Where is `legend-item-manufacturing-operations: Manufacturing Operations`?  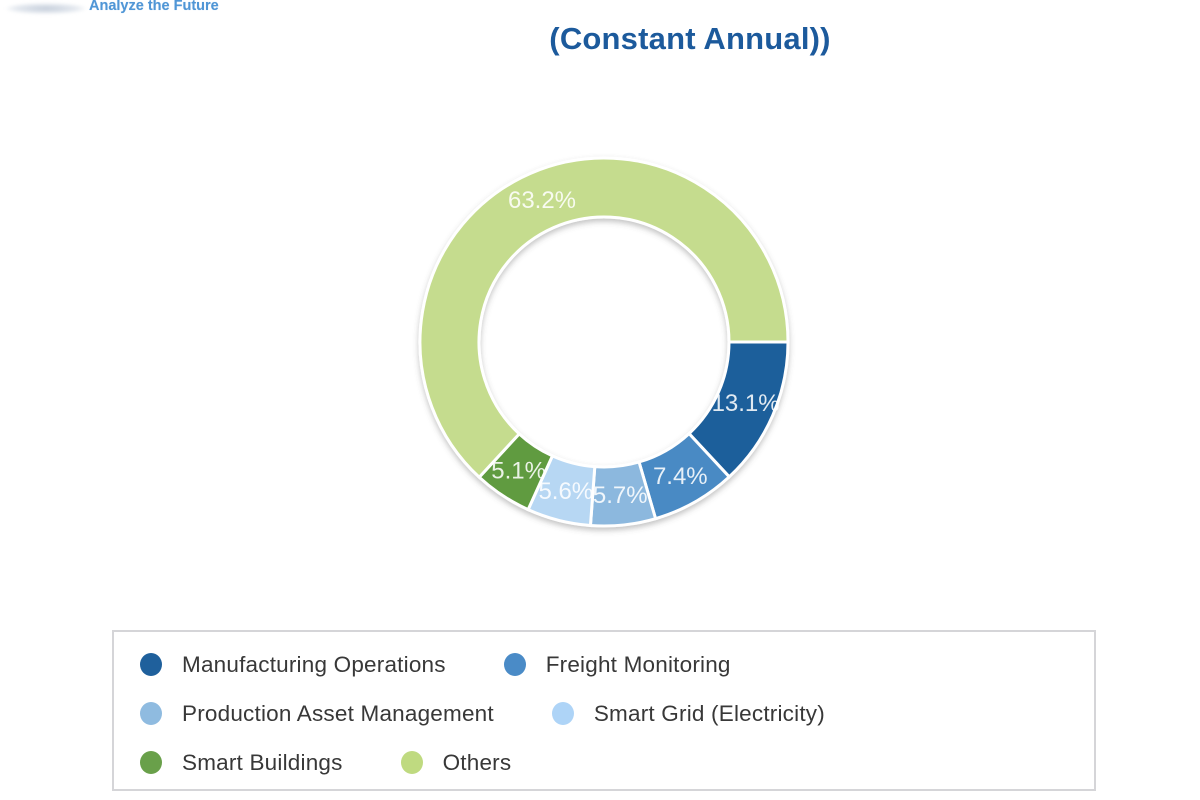 legend-item-manufacturing-operations: Manufacturing Operations is located at coordinates (293, 665).